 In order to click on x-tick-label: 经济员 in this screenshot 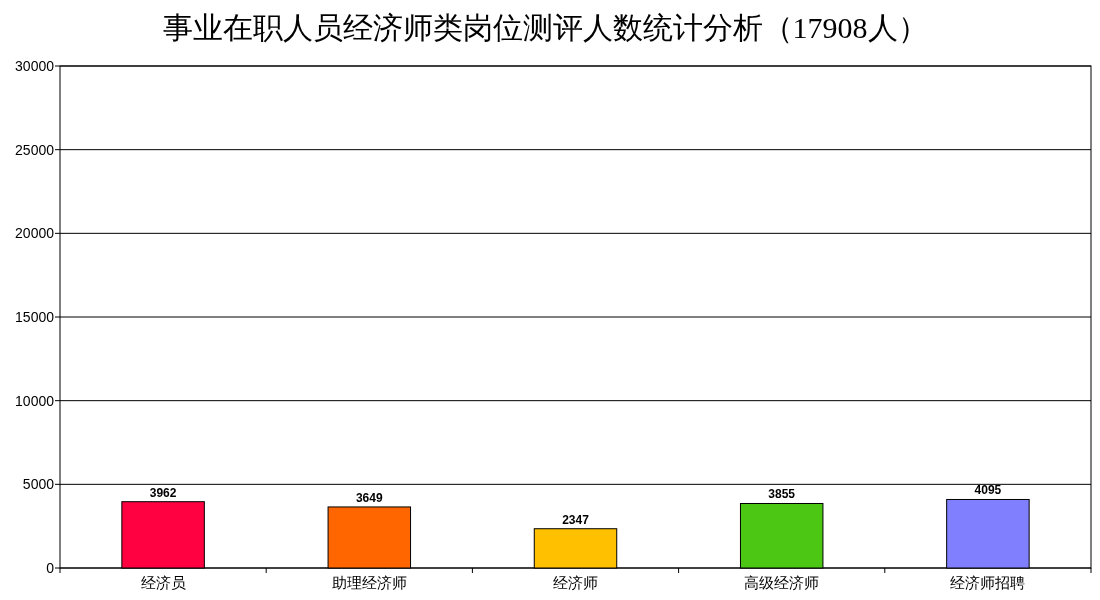, I will do `click(163, 582)`.